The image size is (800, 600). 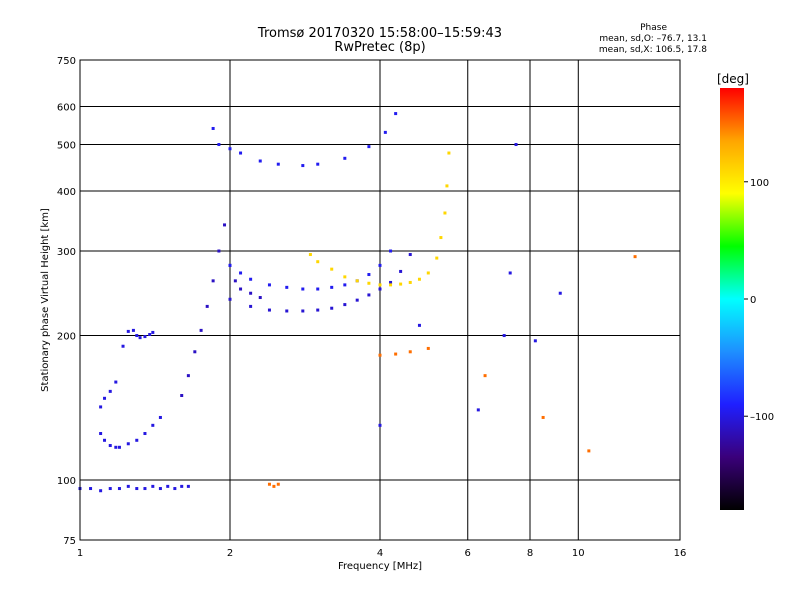 I want to click on colorbar-tick-label: 100, so click(x=759, y=183).